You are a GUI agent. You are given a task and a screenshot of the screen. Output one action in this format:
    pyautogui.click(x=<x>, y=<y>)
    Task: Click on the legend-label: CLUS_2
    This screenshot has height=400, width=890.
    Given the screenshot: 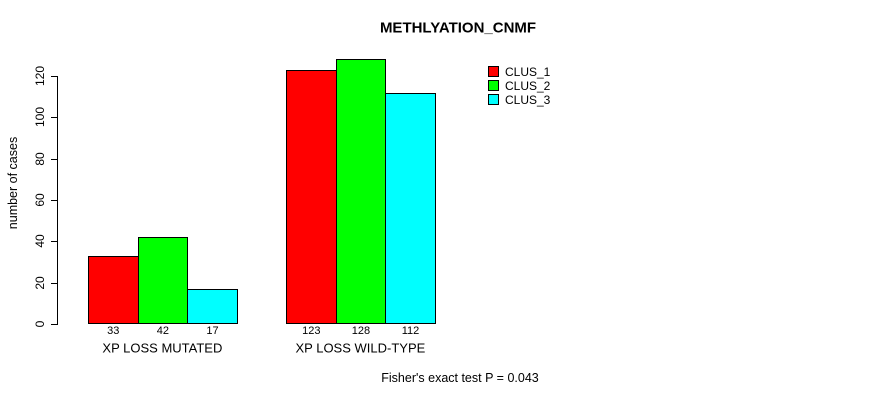 What is the action you would take?
    pyautogui.click(x=528, y=85)
    